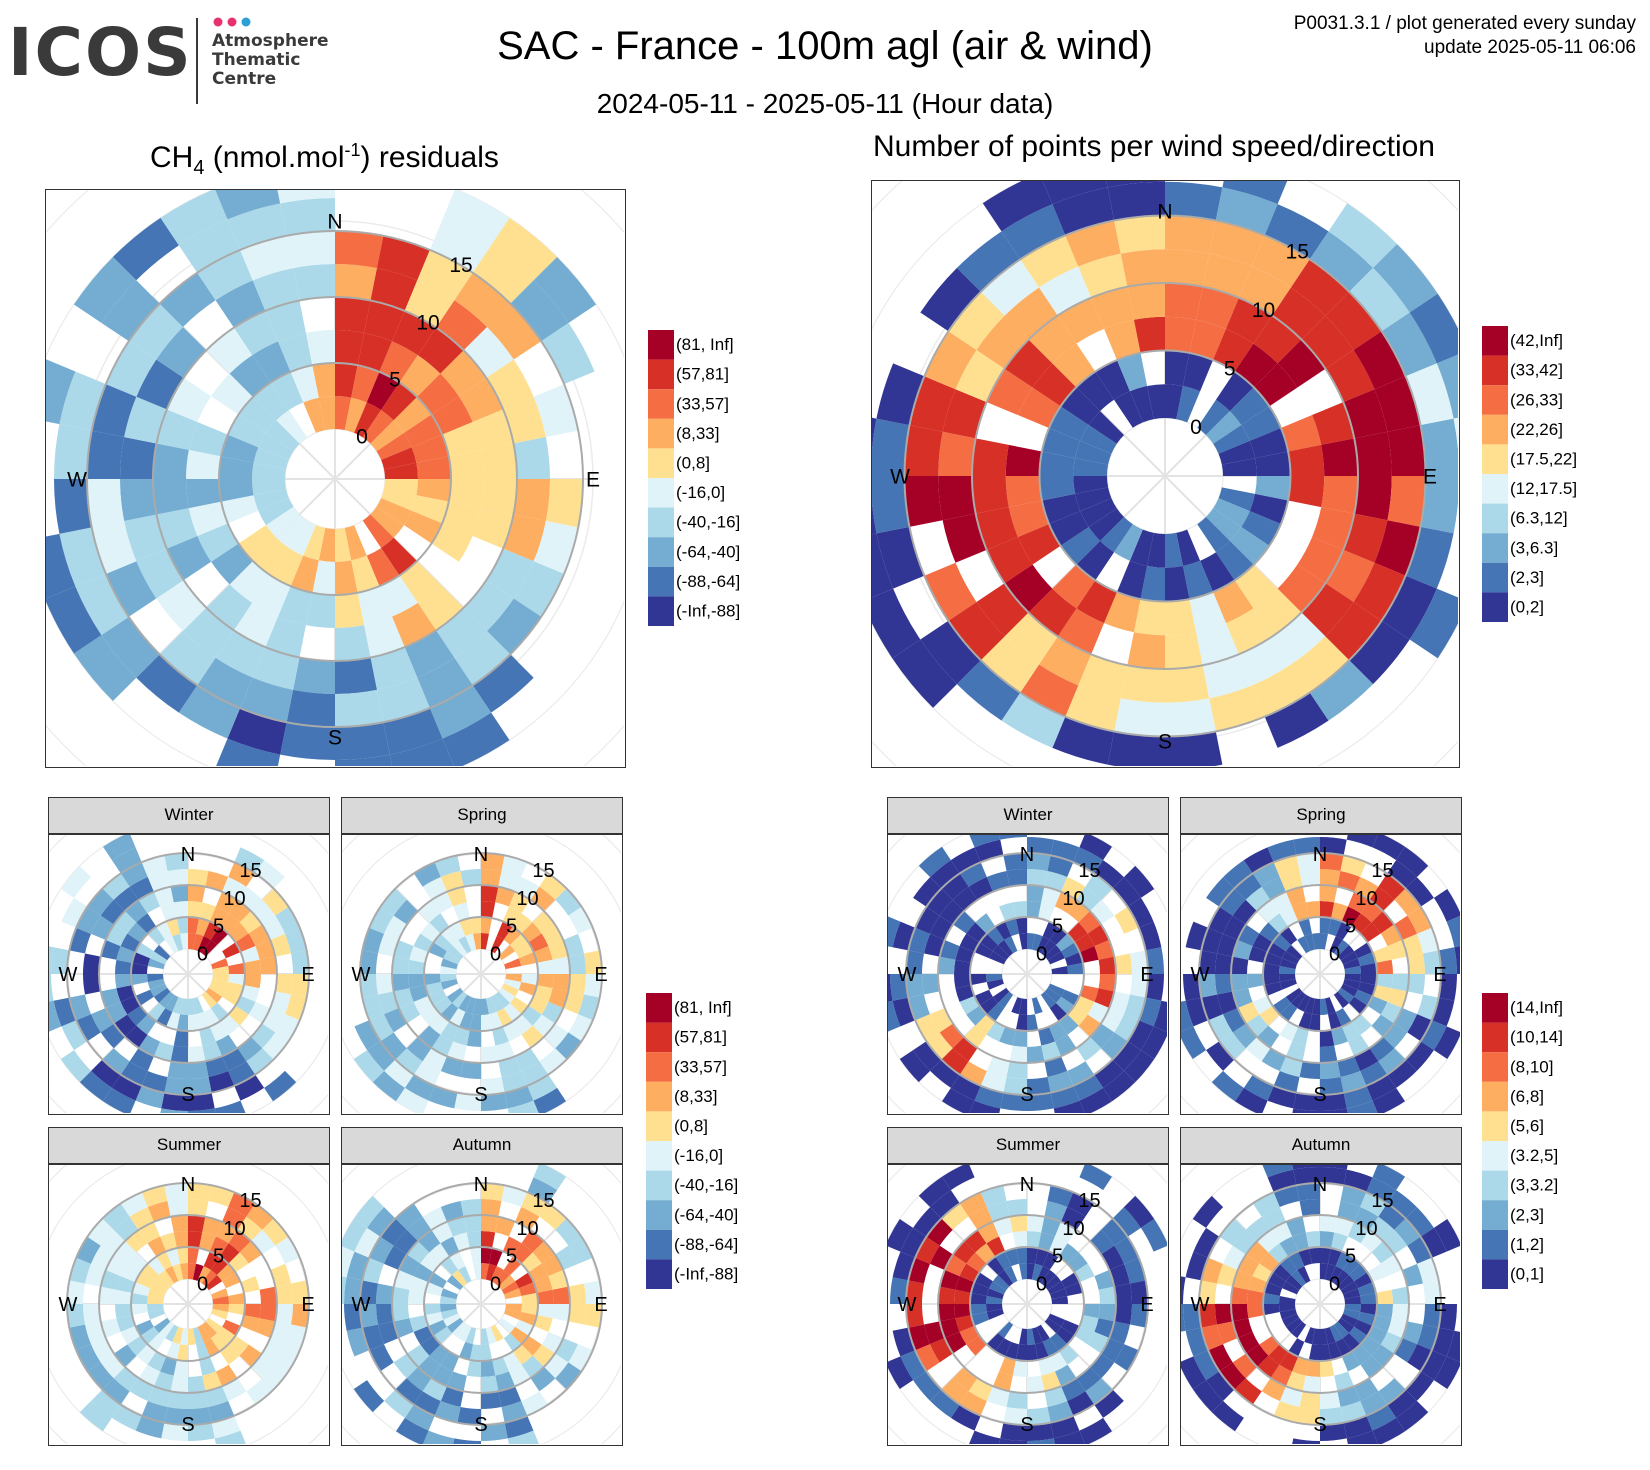  I want to click on heatmap-cells, so click(172, 979).